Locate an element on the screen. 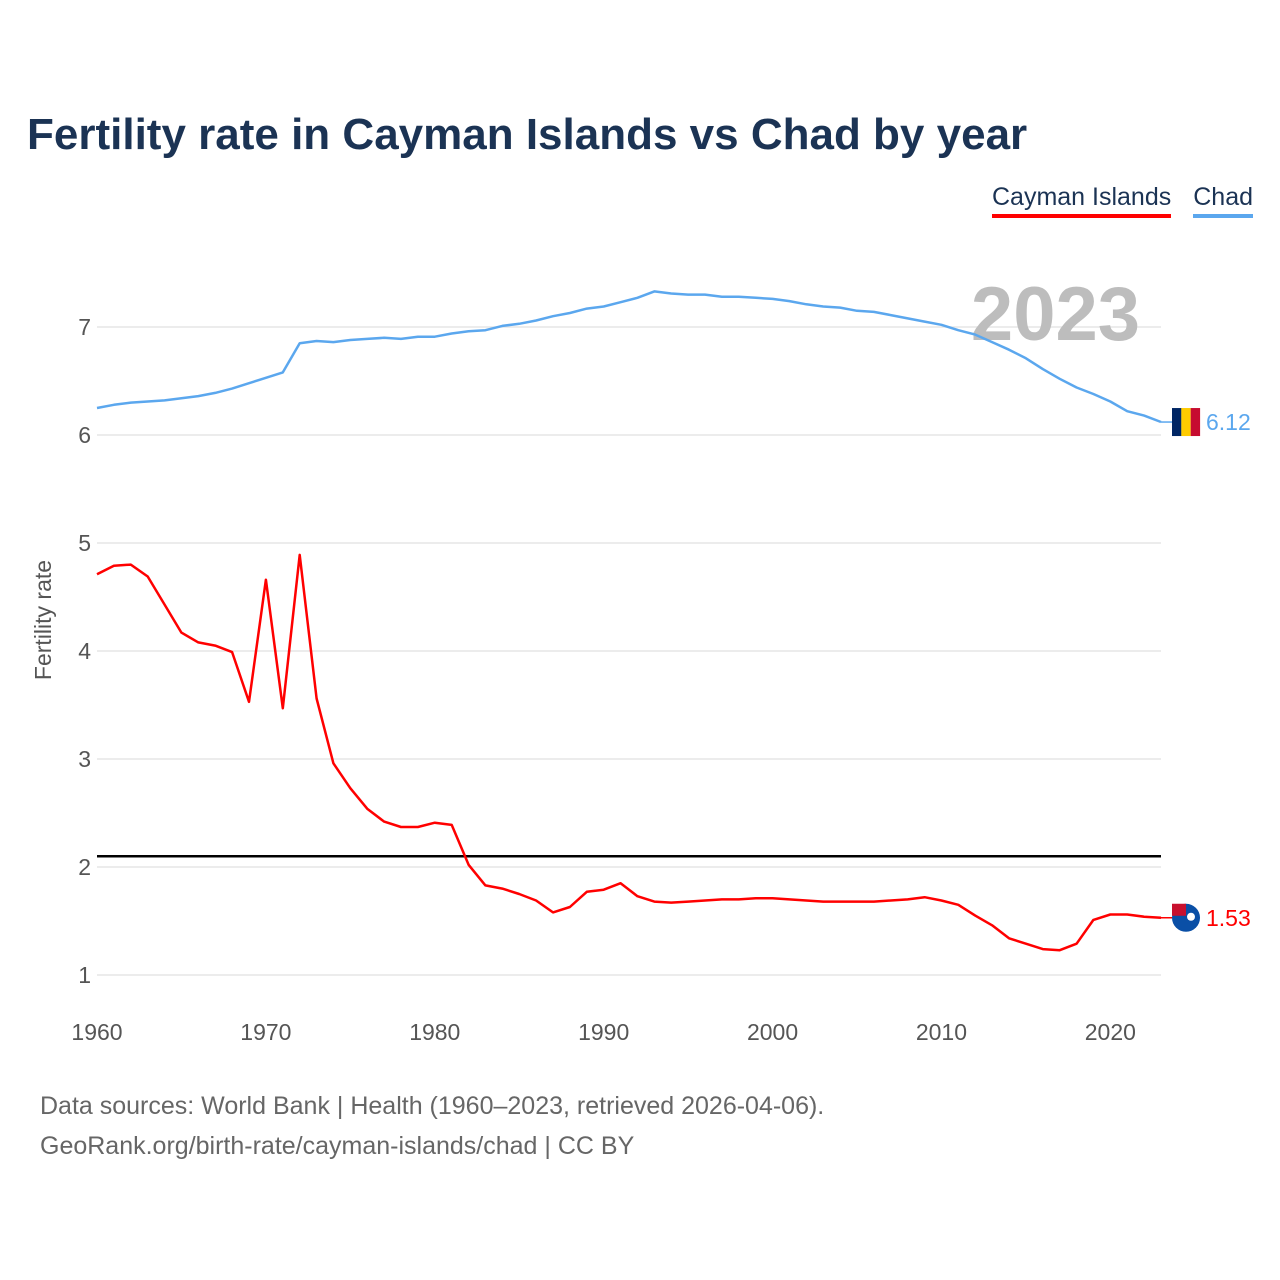 This screenshot has height=1280, width=1280. x-tick-label: 1960 is located at coordinates (96, 1032).